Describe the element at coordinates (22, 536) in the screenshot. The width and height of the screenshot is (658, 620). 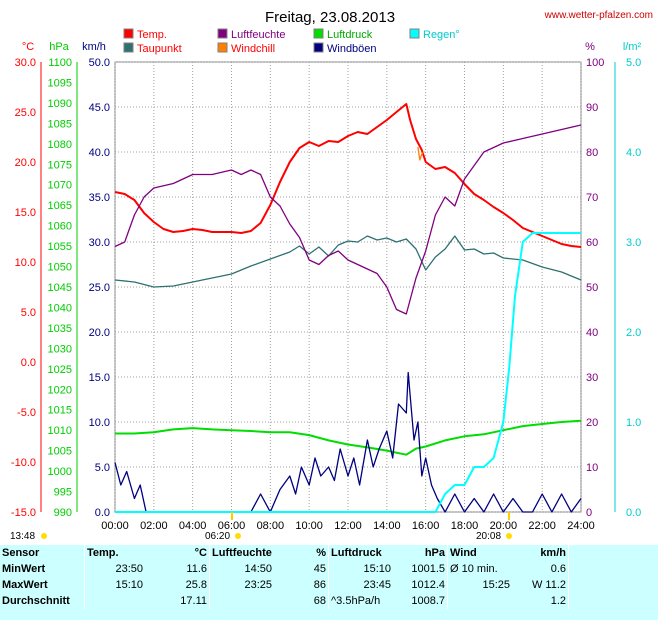
I see `day-length: 13:48` at that location.